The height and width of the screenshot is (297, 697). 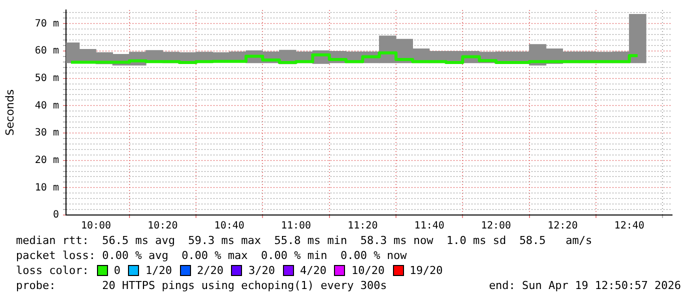 I want to click on x-tick-label: 10:20, so click(x=163, y=226).